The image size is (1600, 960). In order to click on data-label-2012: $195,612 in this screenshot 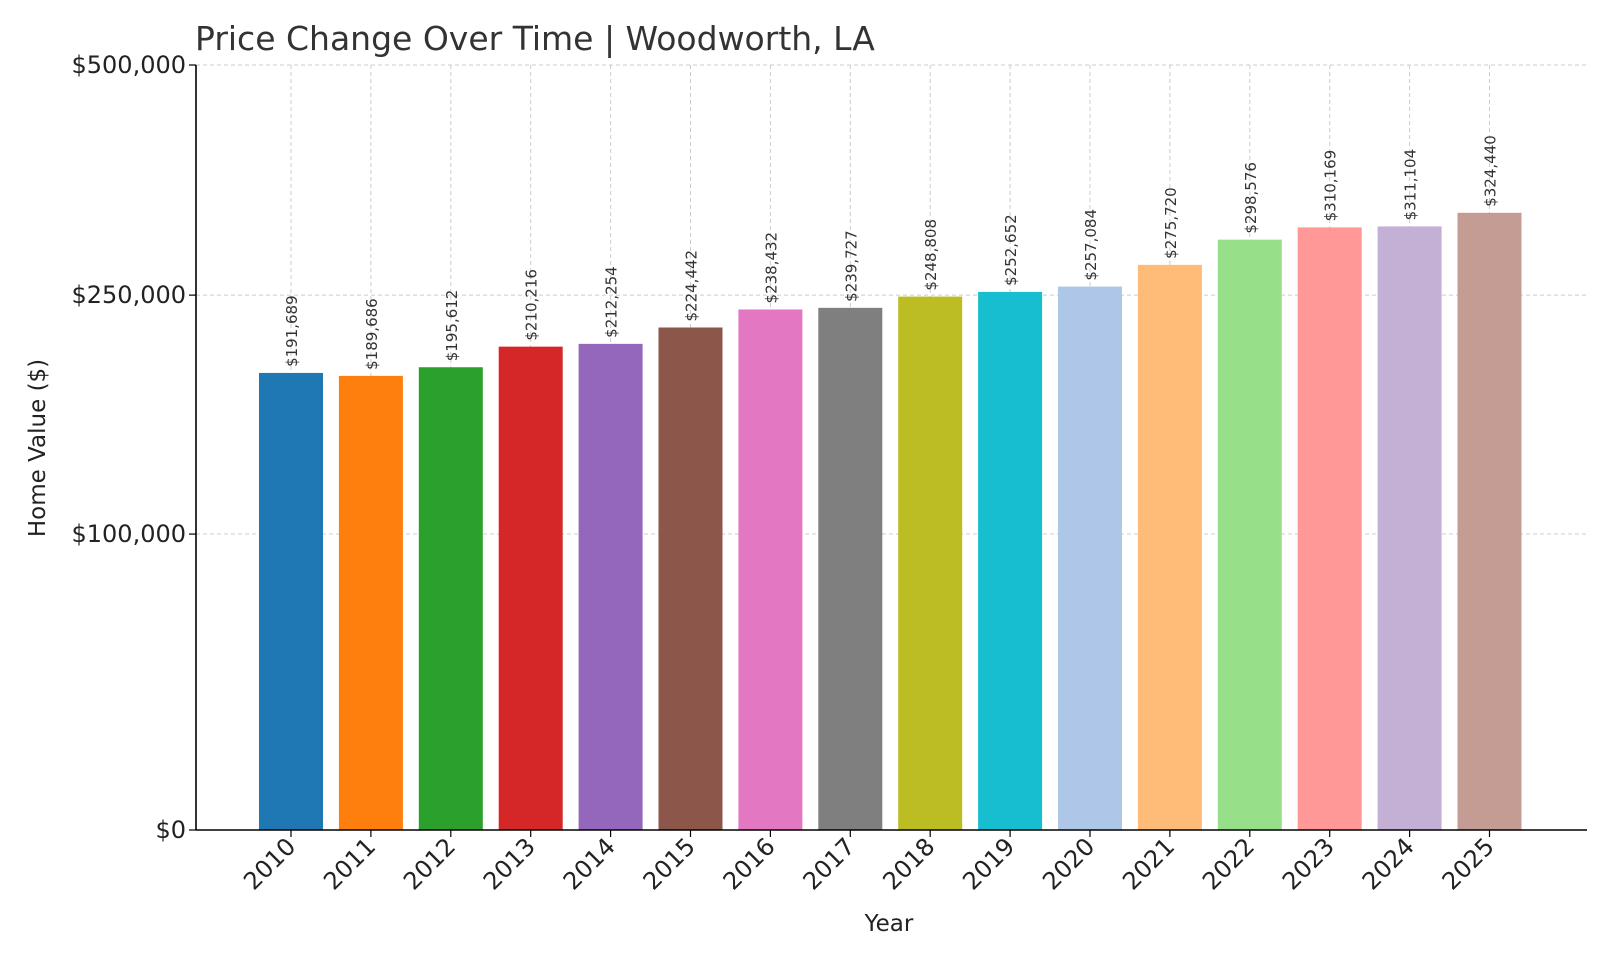, I will do `click(452, 326)`.